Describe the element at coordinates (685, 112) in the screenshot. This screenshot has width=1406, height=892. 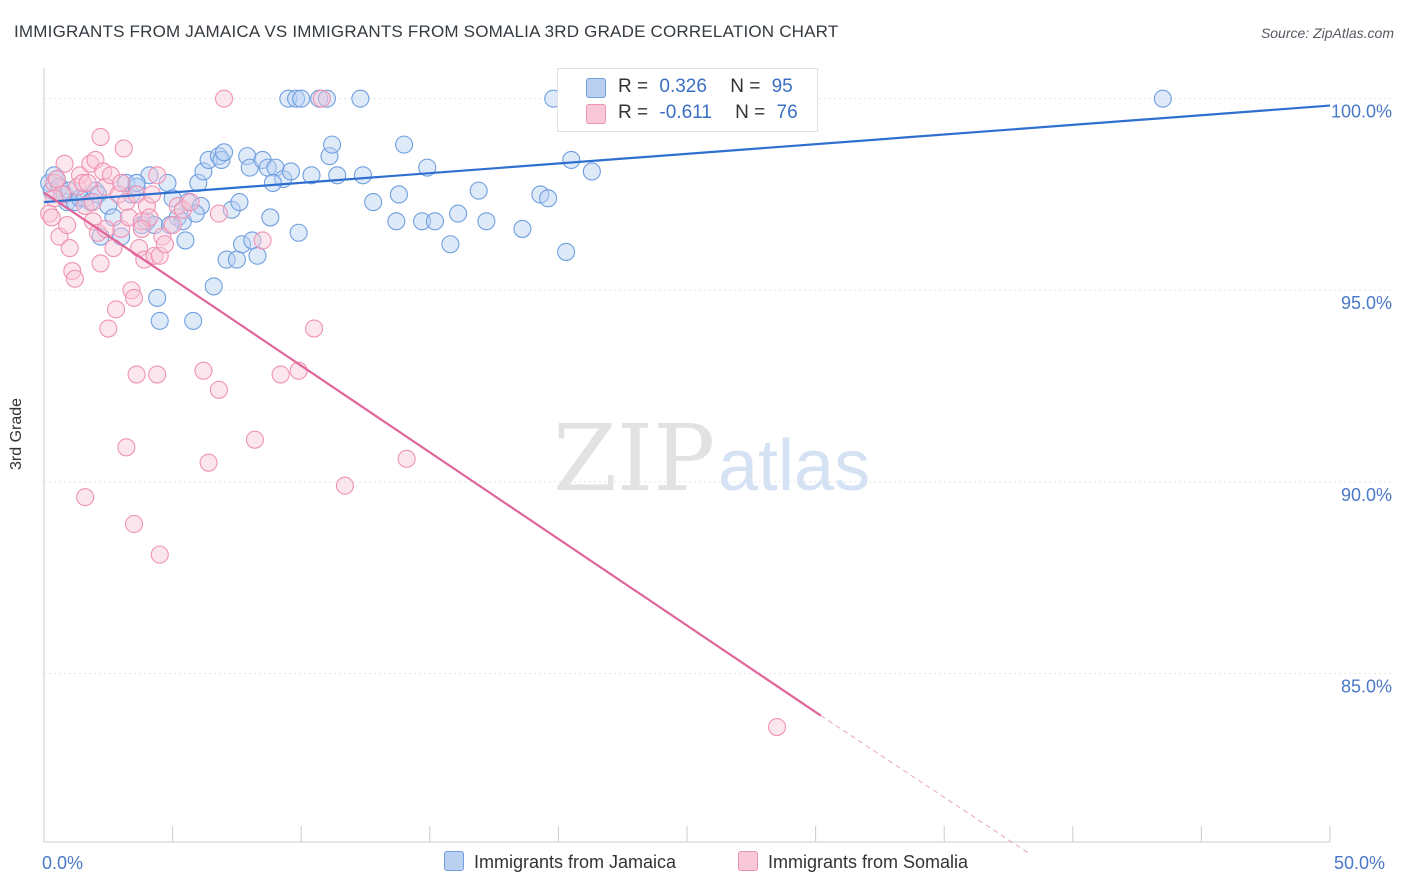
I see `somalia-r-value: -0.611` at that location.